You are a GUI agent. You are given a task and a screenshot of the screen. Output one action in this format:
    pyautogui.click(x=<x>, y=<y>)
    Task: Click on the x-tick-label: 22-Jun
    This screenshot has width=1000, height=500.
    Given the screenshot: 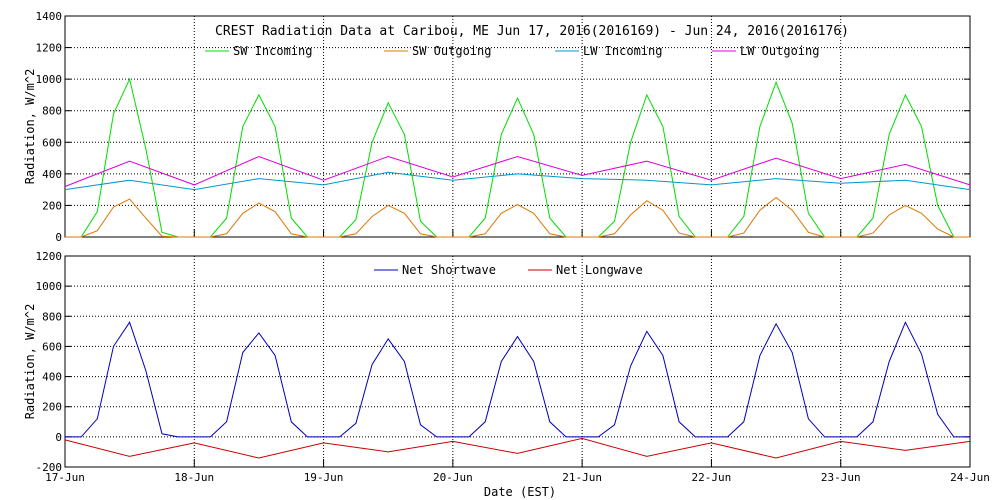 What is the action you would take?
    pyautogui.click(x=712, y=477)
    